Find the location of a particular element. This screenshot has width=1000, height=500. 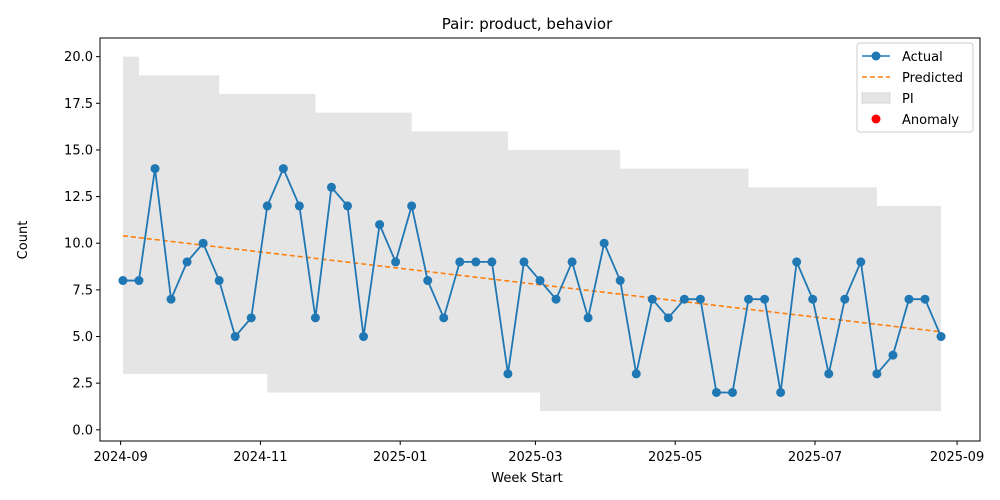

y-tick-label: 2.5 is located at coordinates (82, 384).